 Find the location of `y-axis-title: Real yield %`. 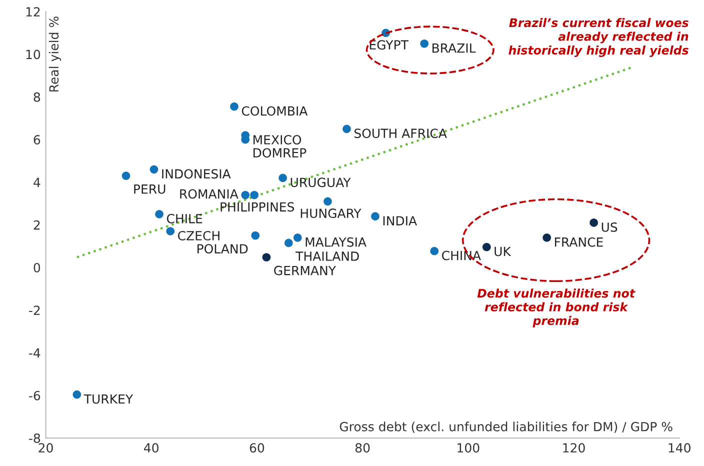

y-axis-title: Real yield % is located at coordinates (55, 54).